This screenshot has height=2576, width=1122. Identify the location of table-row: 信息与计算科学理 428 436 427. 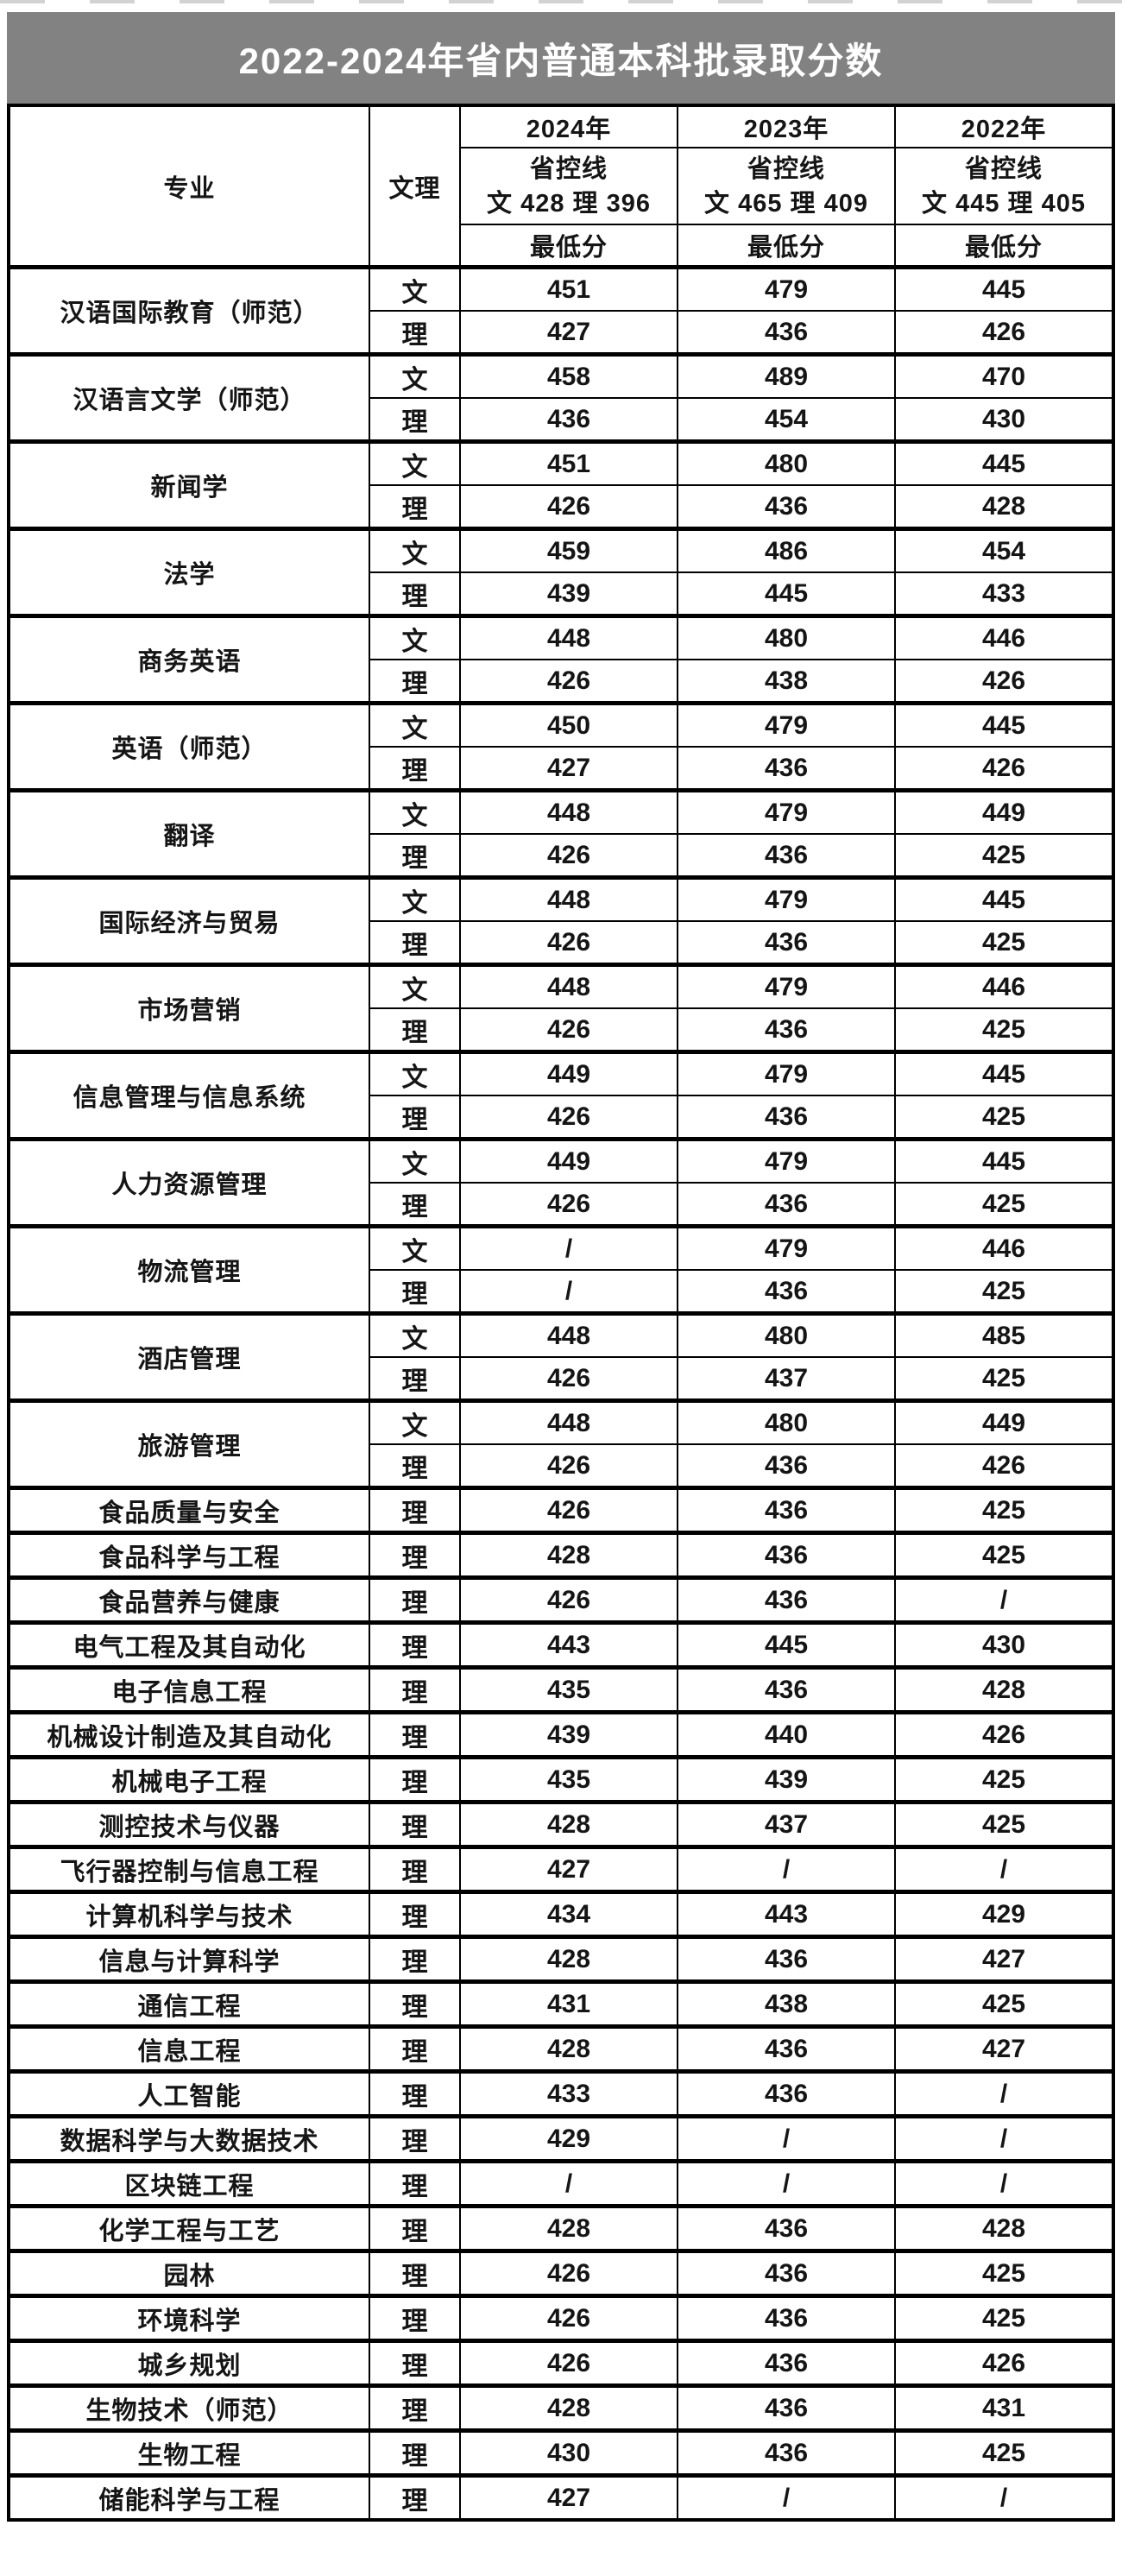
(561, 1959).